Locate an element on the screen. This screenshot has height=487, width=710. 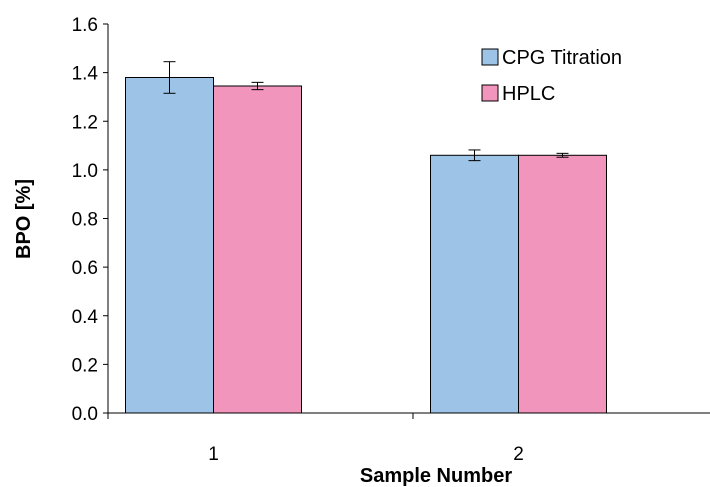
legend: CPG Titration HPLC is located at coordinates (551, 76).